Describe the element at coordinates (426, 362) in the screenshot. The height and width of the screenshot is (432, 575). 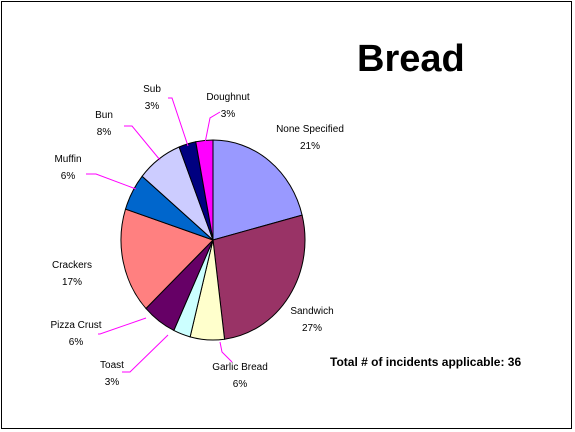
I see `total-incidents-note: Total # of incidents applicable: 36` at that location.